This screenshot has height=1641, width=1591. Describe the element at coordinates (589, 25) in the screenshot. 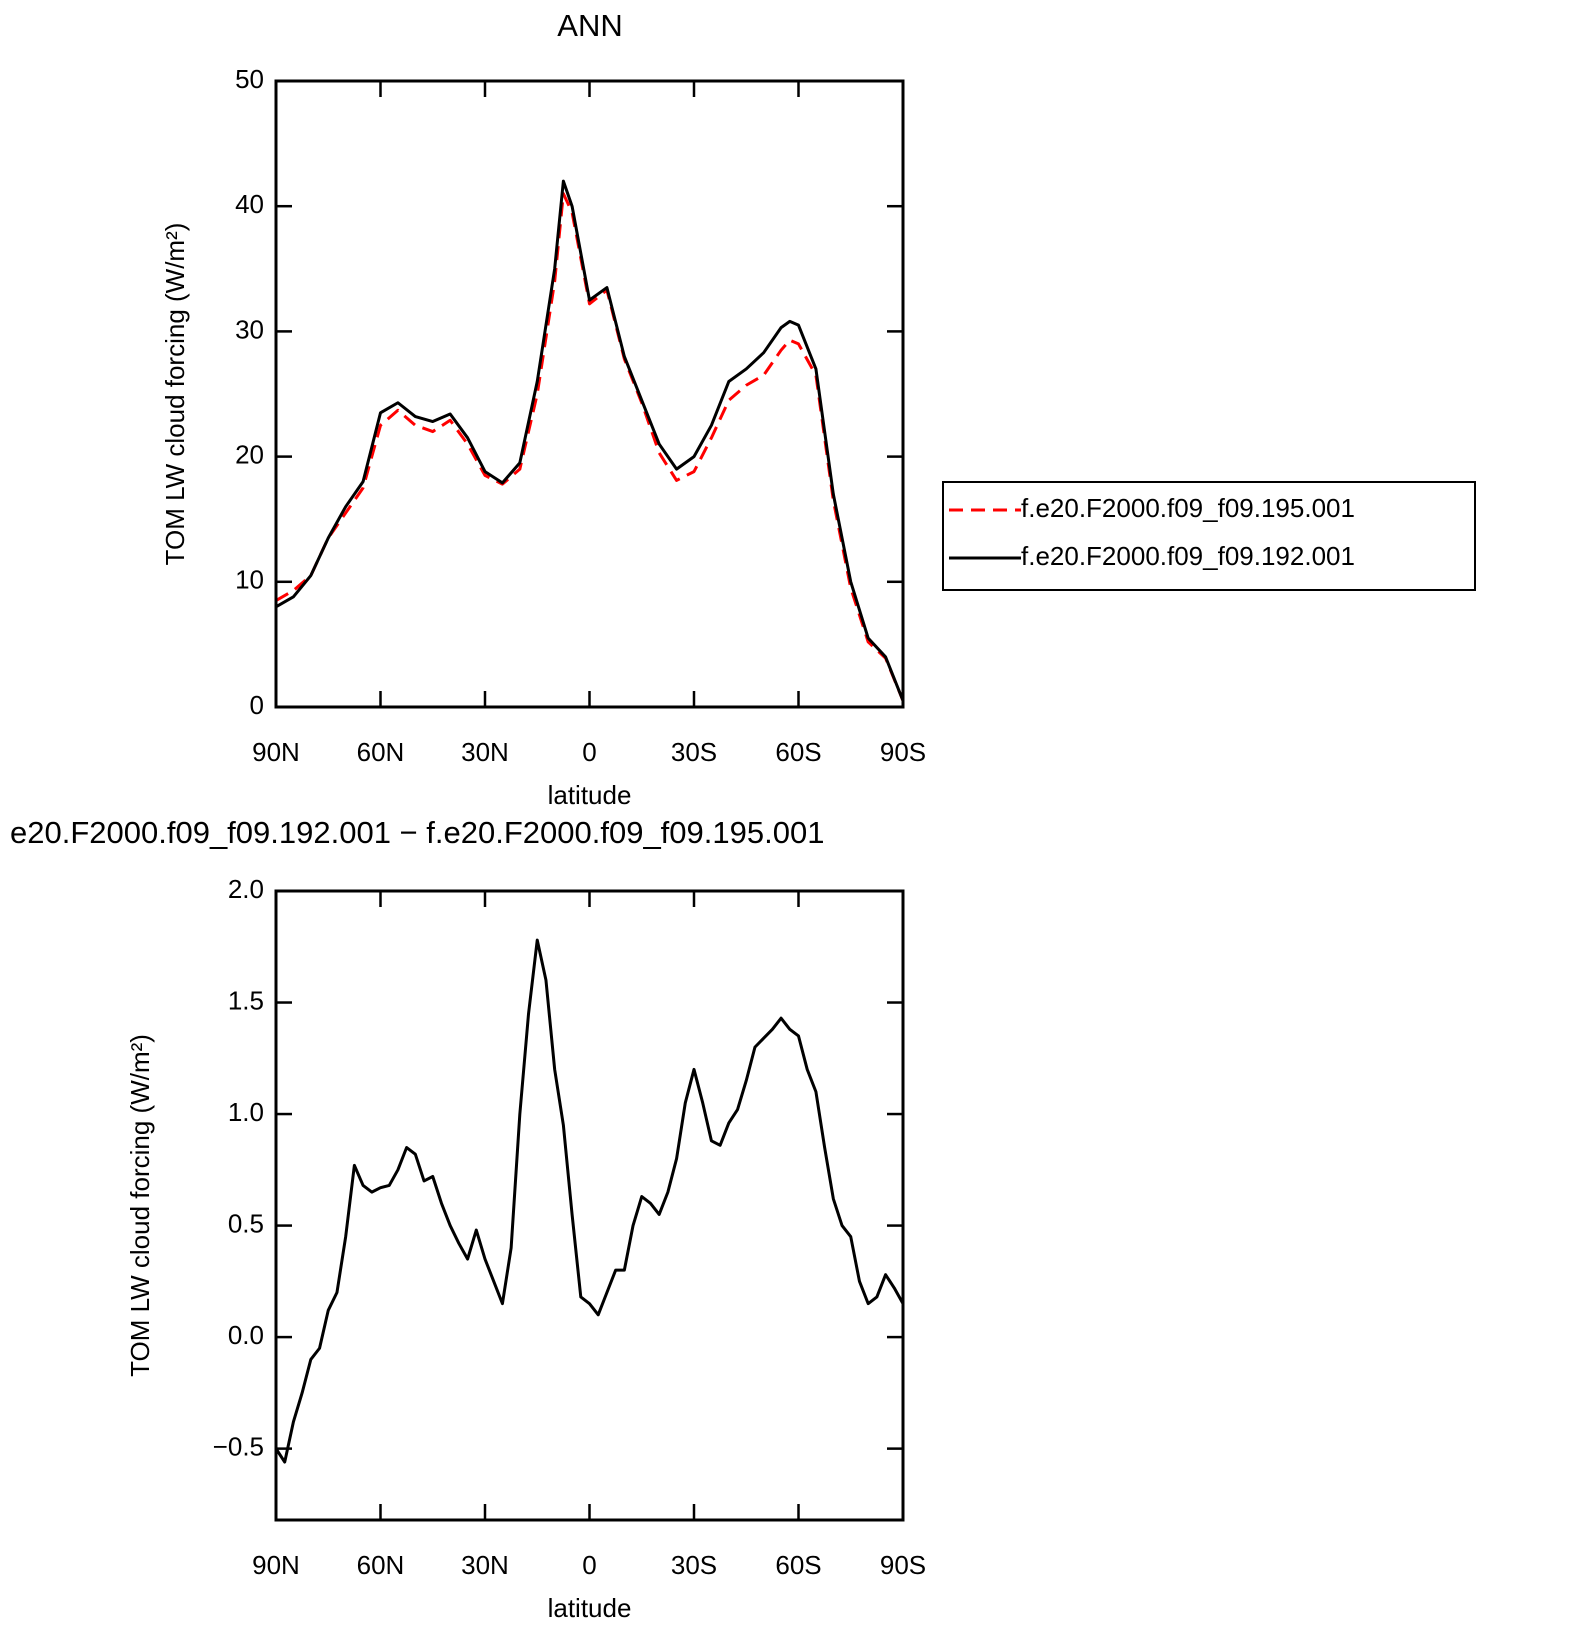

I see `chart-title: ANN` at that location.